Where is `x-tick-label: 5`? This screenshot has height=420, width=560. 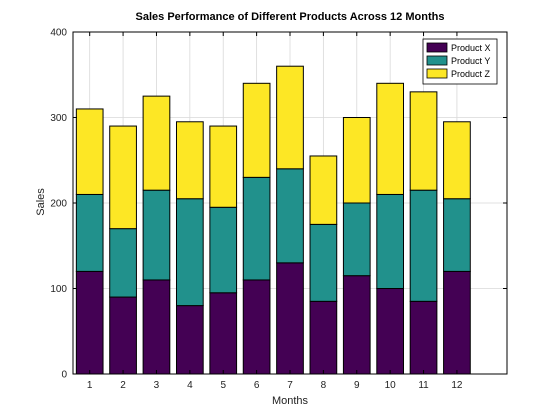
x-tick-label: 5 is located at coordinates (223, 385).